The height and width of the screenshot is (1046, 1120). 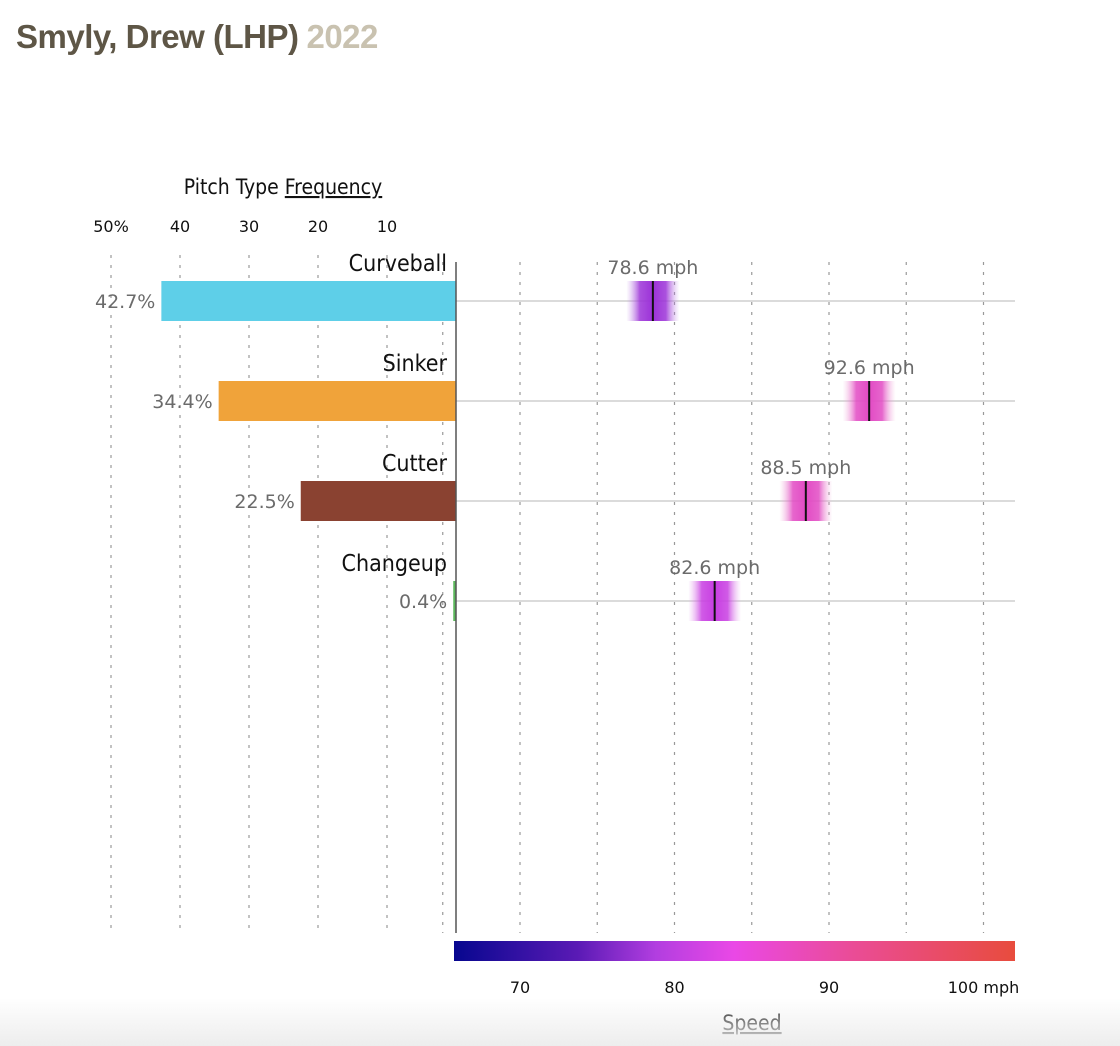 I want to click on page-title: Smyly, Drew (LHP) 2022, so click(x=197, y=37).